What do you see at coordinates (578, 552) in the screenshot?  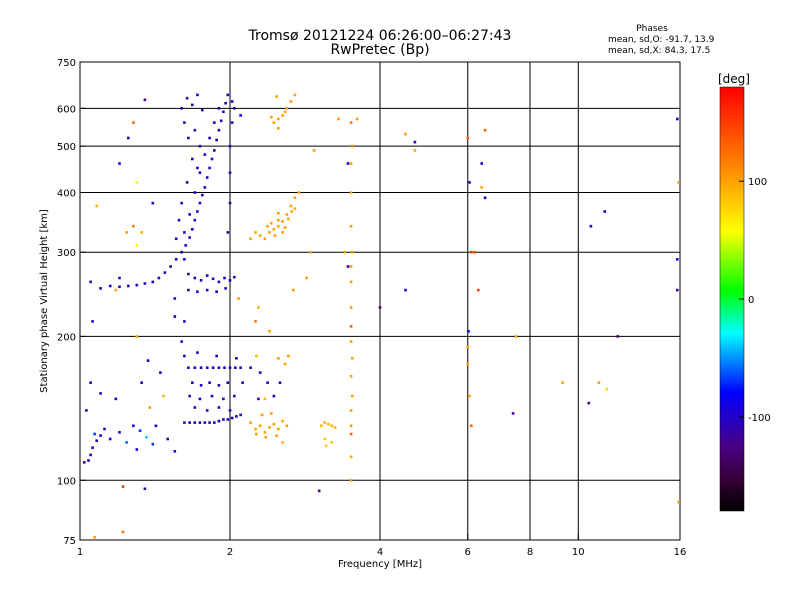 I see `x-tick-label: 10` at bounding box center [578, 552].